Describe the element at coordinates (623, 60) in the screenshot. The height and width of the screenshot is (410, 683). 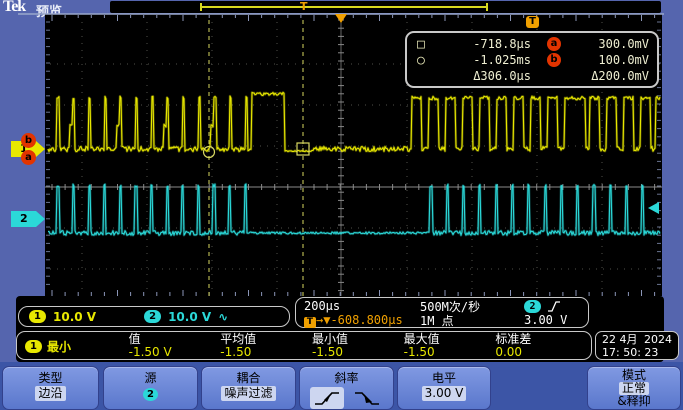
I see `cursor-b-value: 100.0mV` at that location.